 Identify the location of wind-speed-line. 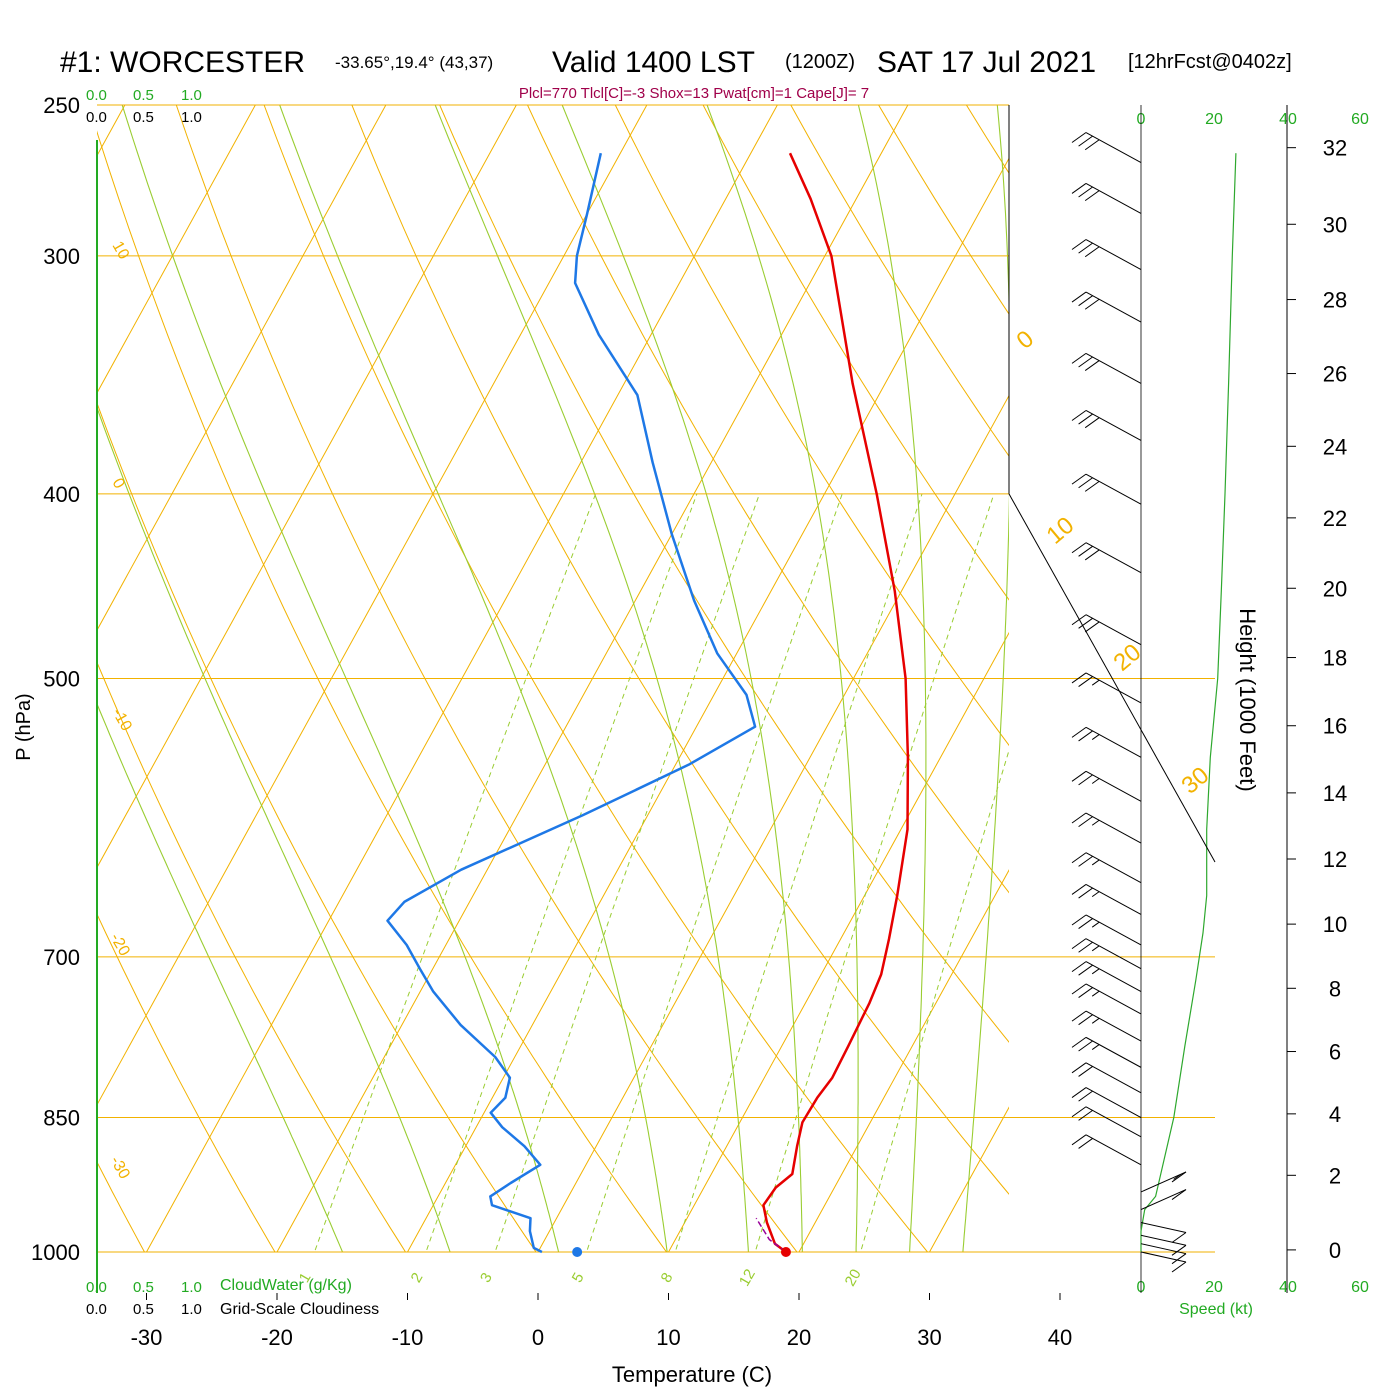
(1188, 702).